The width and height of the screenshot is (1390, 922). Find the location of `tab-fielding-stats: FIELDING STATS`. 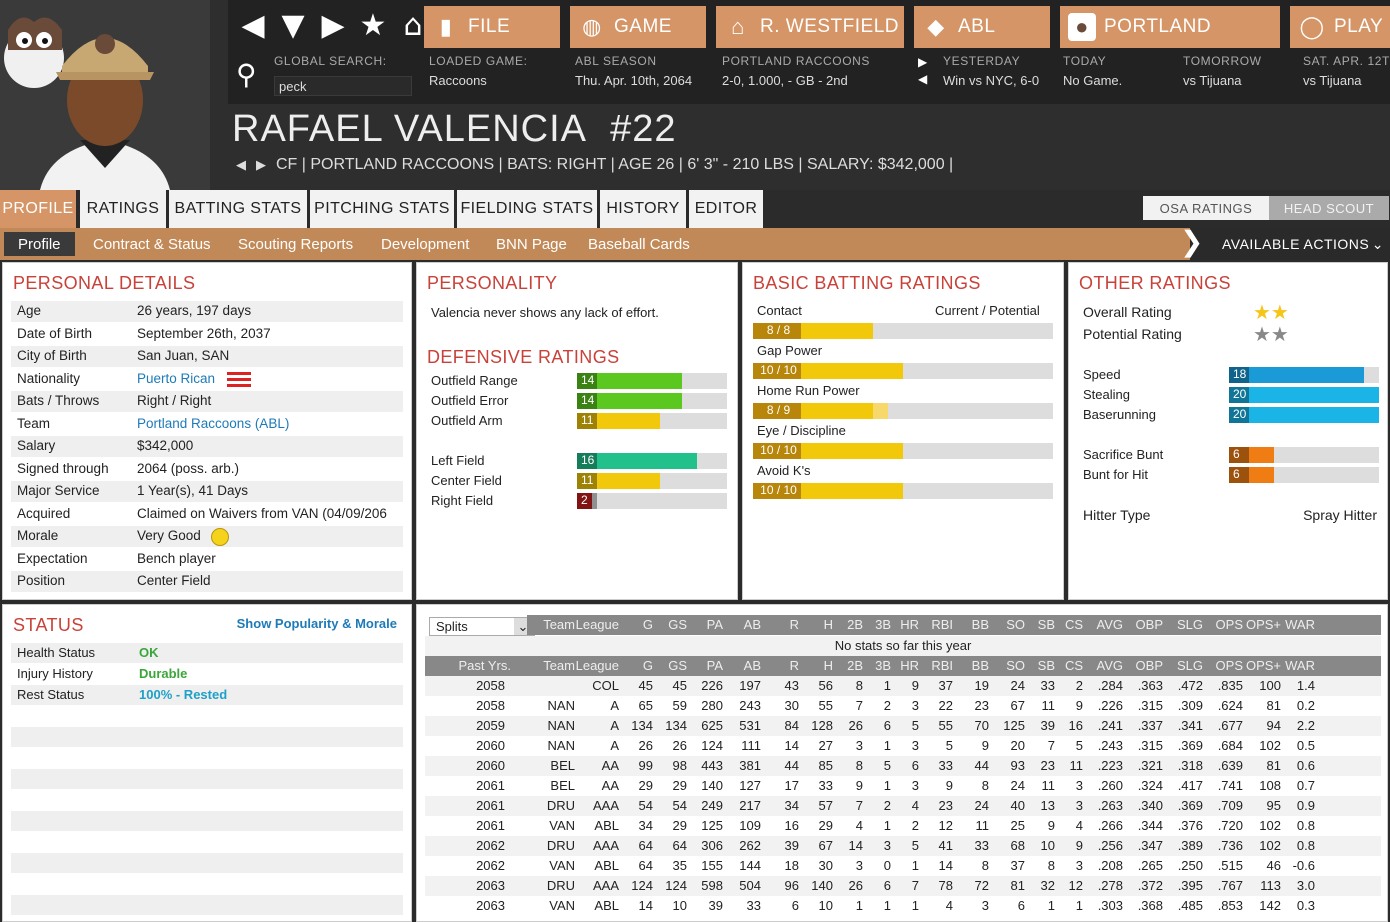

tab-fielding-stats: FIELDING STATS is located at coordinates (527, 209).